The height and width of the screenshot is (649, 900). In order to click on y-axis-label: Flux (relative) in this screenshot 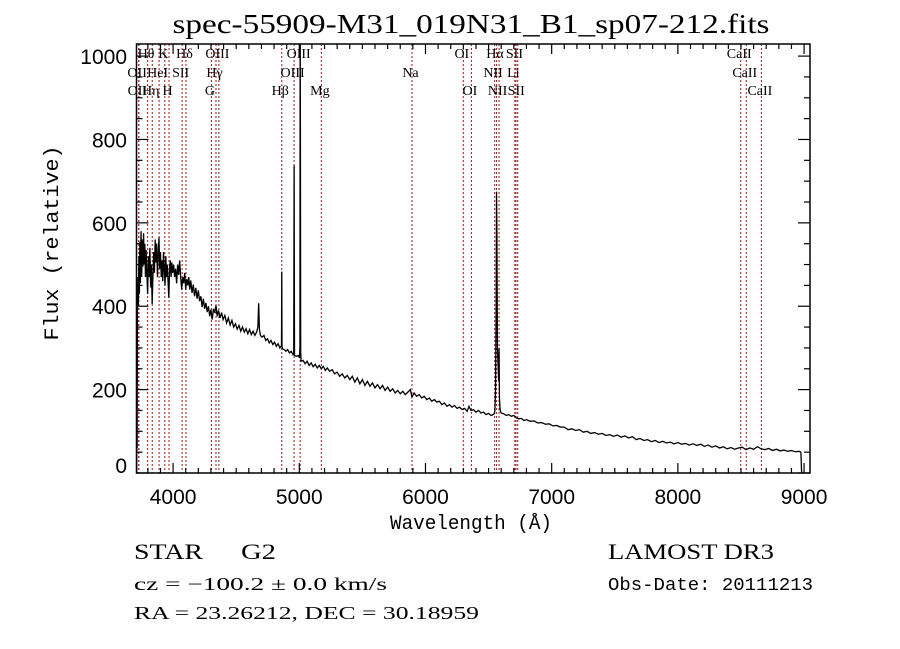, I will do `click(53, 243)`.